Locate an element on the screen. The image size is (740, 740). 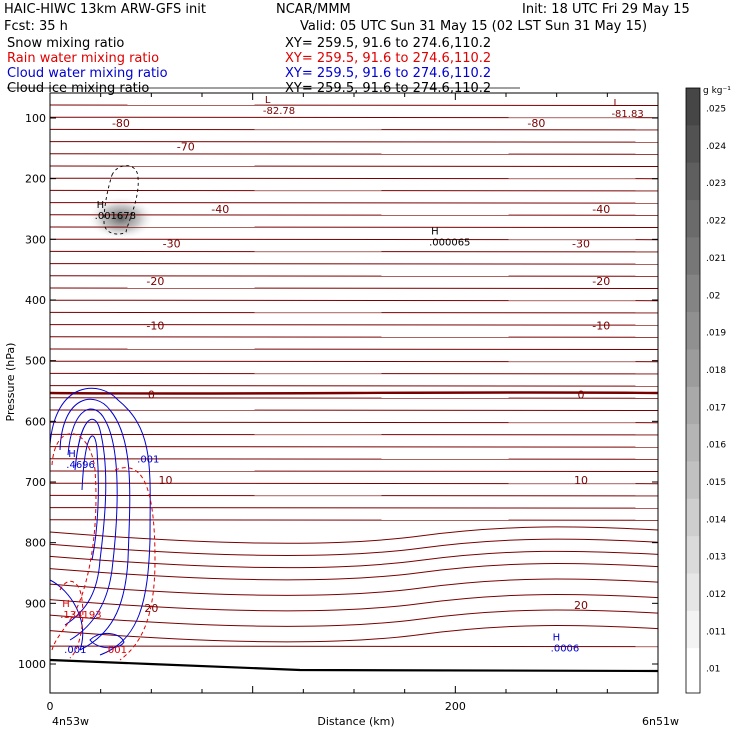
extremum-letter: L is located at coordinates (616, 103).